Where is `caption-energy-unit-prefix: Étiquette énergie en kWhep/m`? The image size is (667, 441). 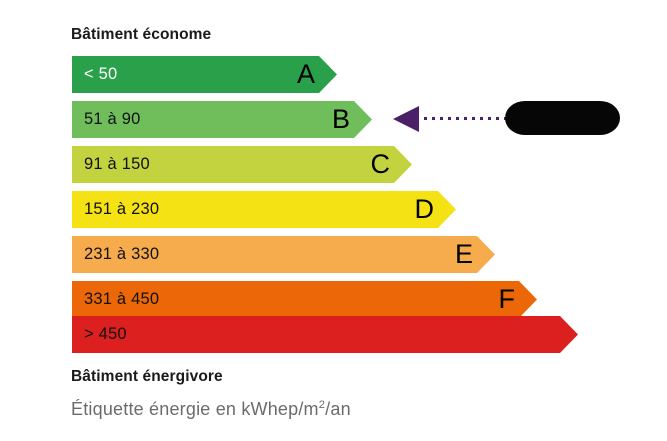 caption-energy-unit-prefix: Étiquette énergie en kWhep/m is located at coordinates (195, 409).